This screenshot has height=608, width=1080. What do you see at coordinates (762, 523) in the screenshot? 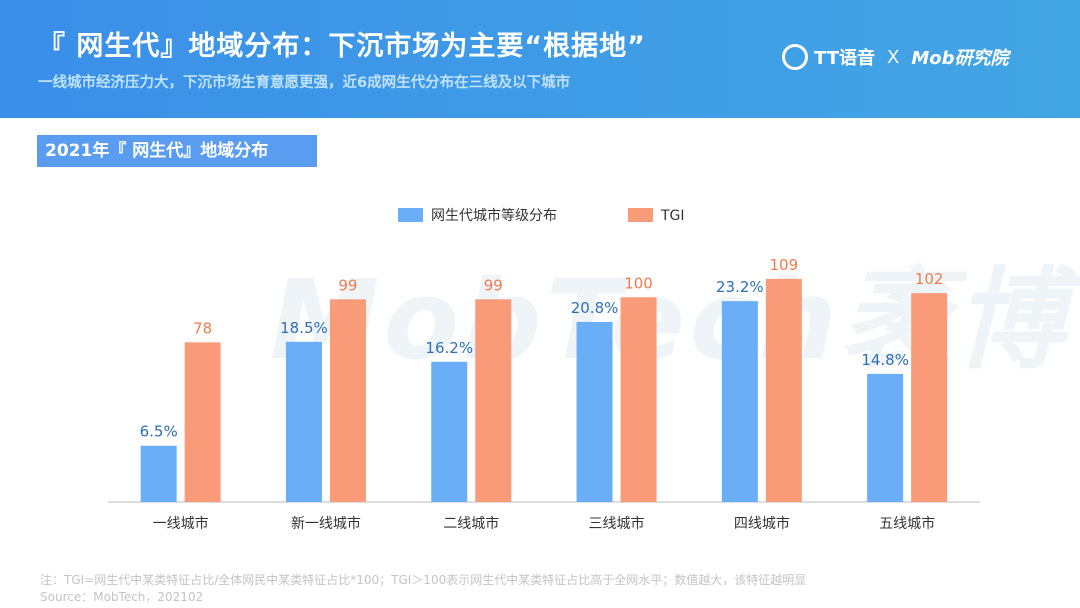
I see `x-tick-label: 四线城市` at bounding box center [762, 523].